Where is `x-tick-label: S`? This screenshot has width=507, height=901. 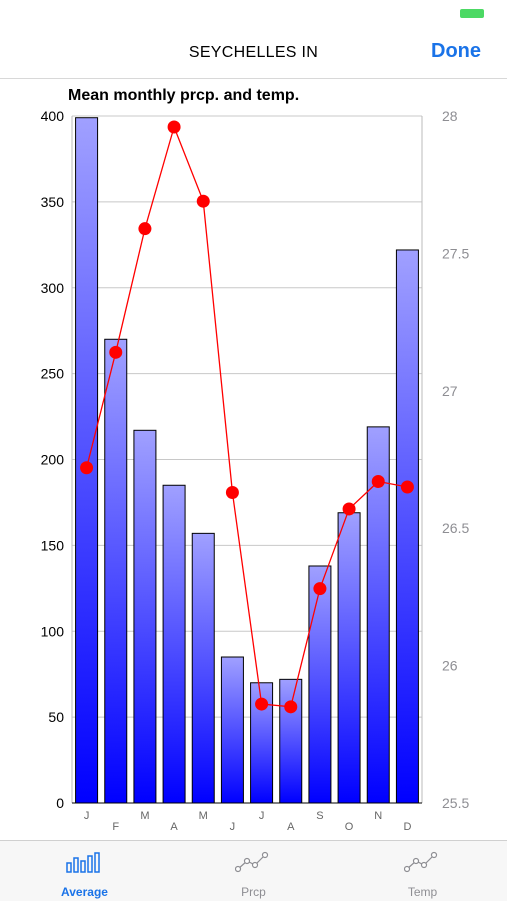
x-tick-label: S is located at coordinates (319, 816).